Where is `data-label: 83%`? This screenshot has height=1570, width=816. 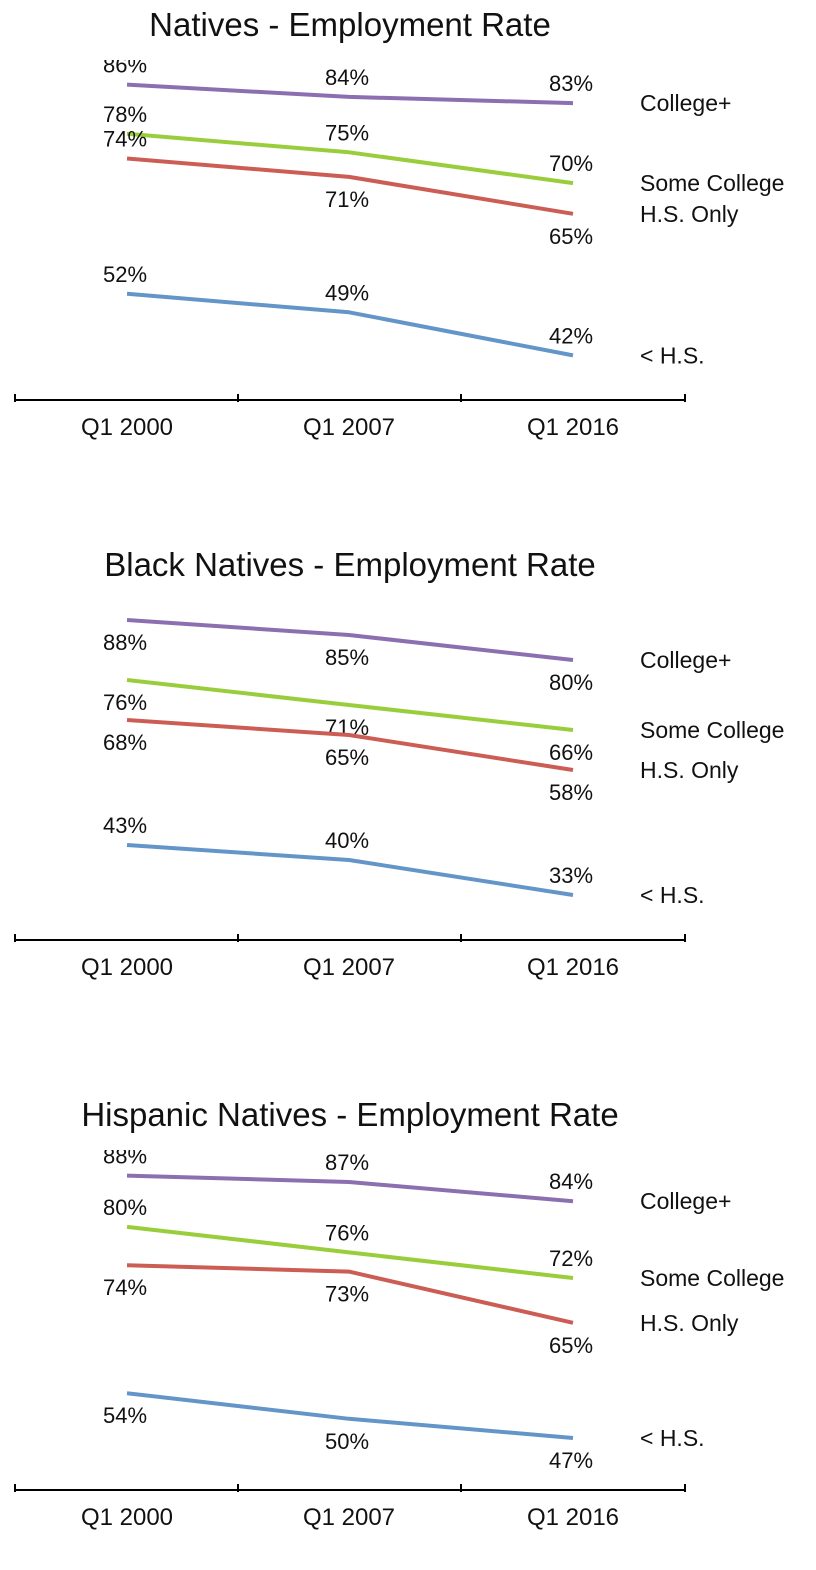
data-label: 83% is located at coordinates (571, 83).